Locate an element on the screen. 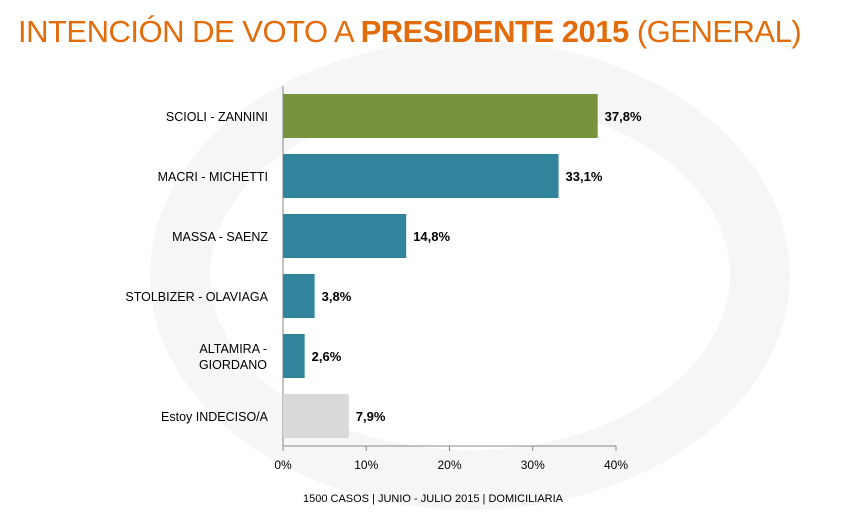 The image size is (849, 514). category-label: Estoy INDECISO/A is located at coordinates (215, 417).